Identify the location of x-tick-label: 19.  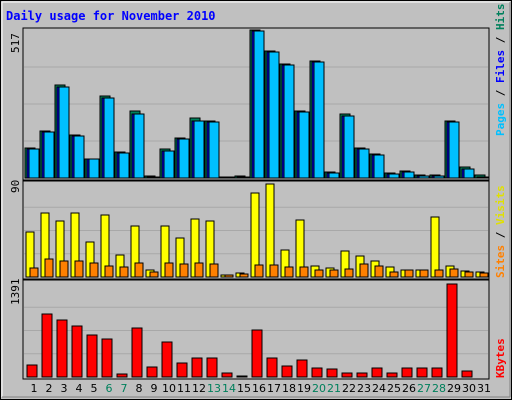
(304, 388).